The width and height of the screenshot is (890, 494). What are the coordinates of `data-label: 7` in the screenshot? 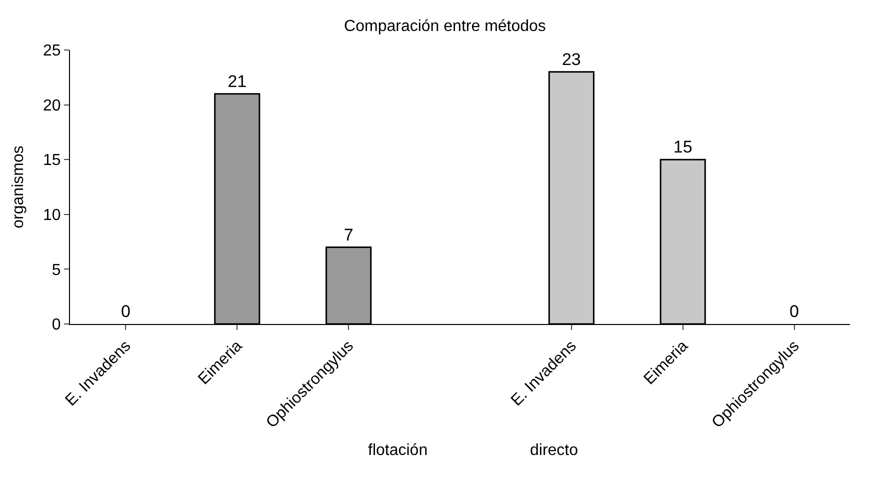 It's located at (349, 234).